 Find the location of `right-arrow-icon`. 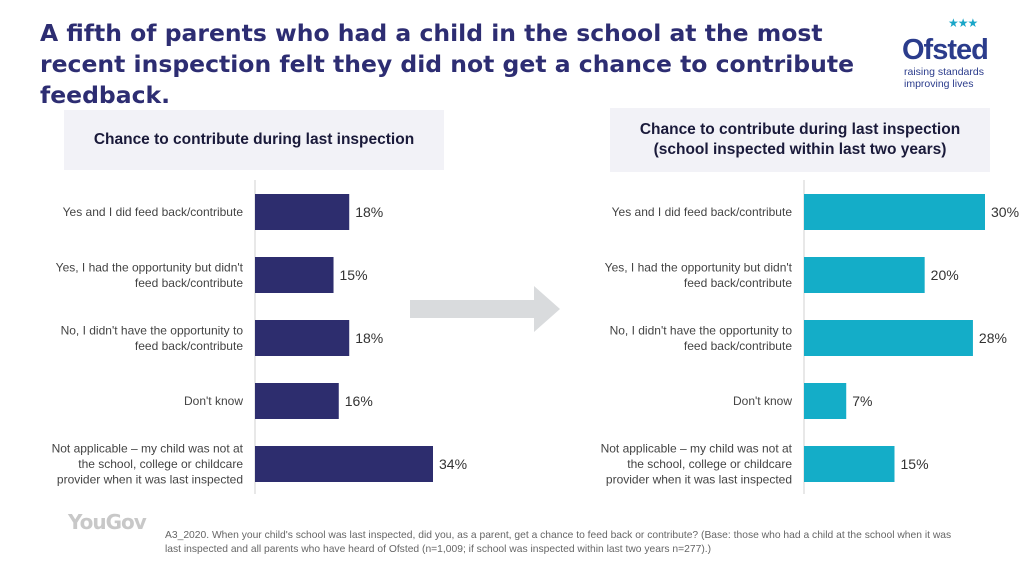

right-arrow-icon is located at coordinates (485, 309).